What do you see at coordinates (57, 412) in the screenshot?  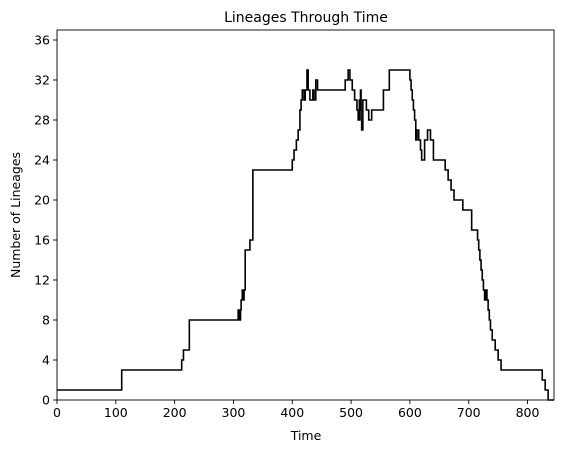 I see `x-tick-label: 0` at bounding box center [57, 412].